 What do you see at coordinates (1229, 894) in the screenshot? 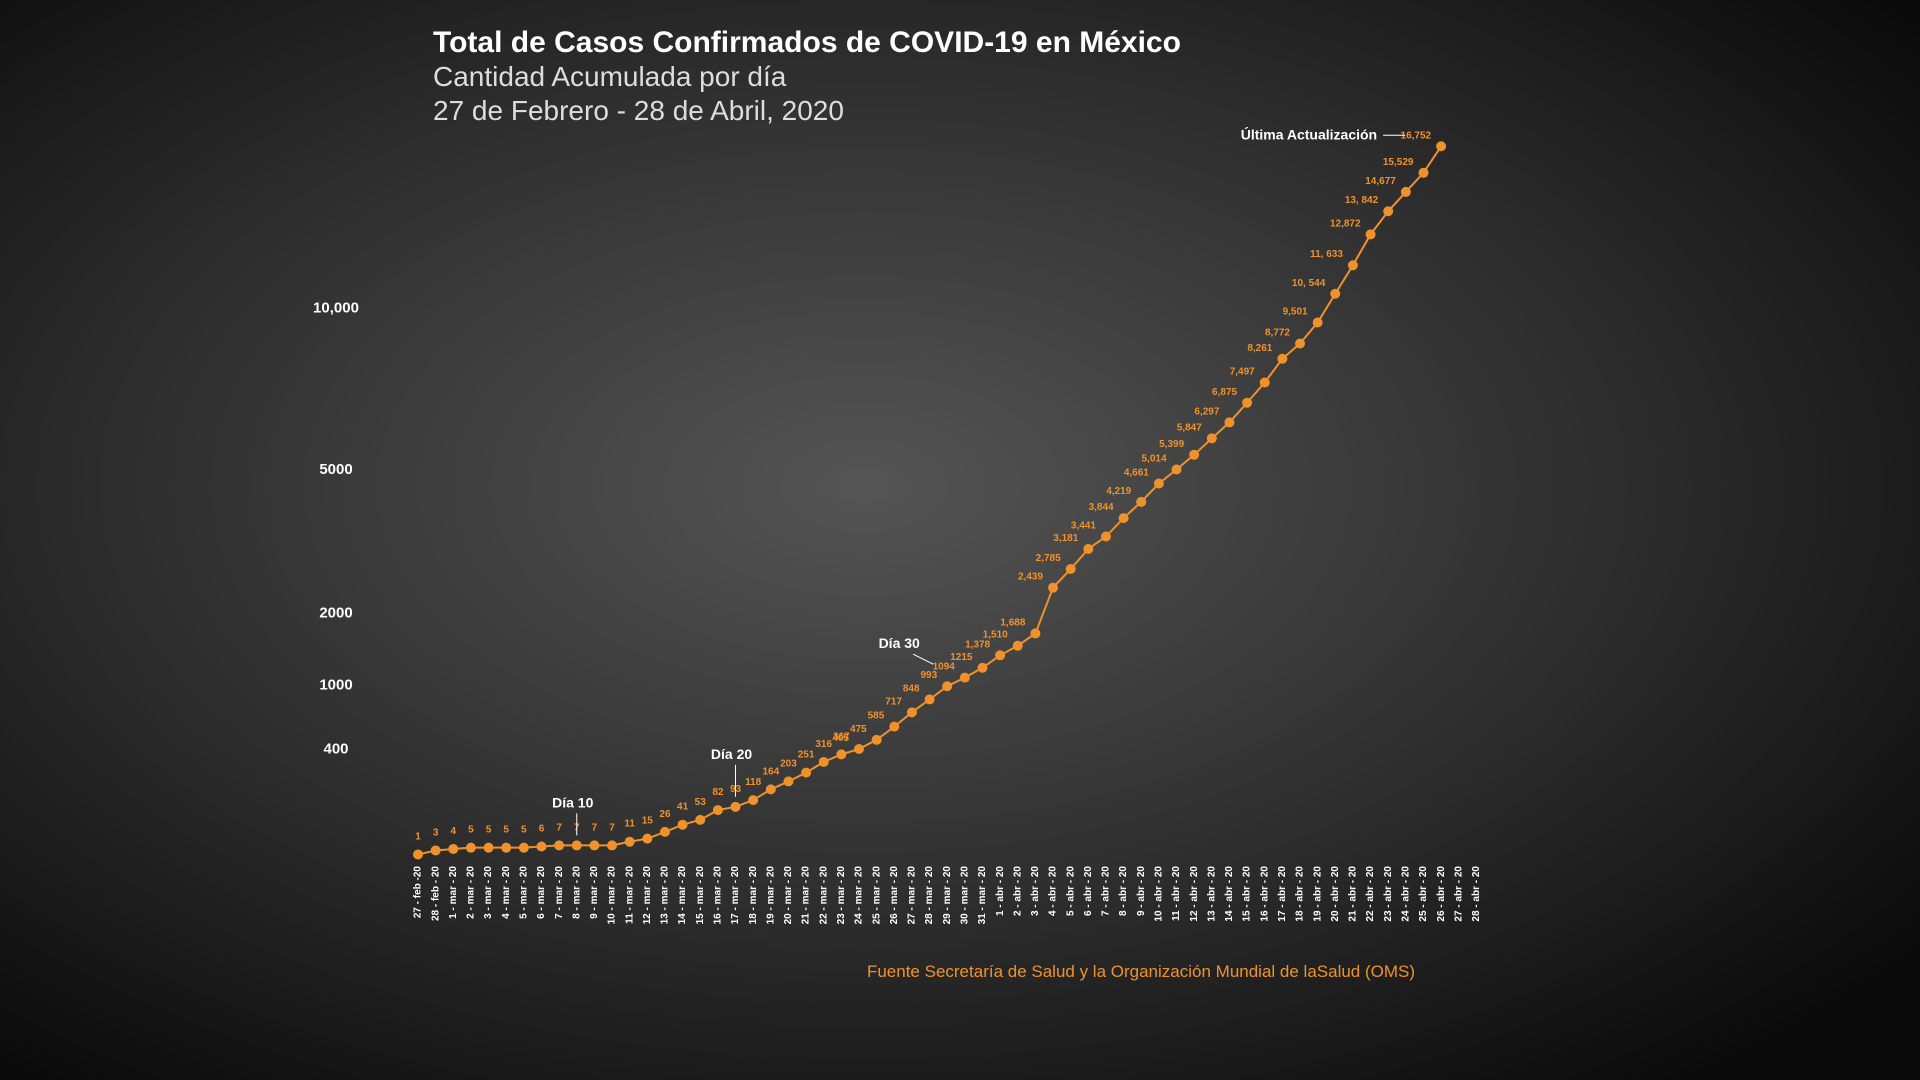
I see `x-tick-label: 14 - abr - 20` at bounding box center [1229, 894].